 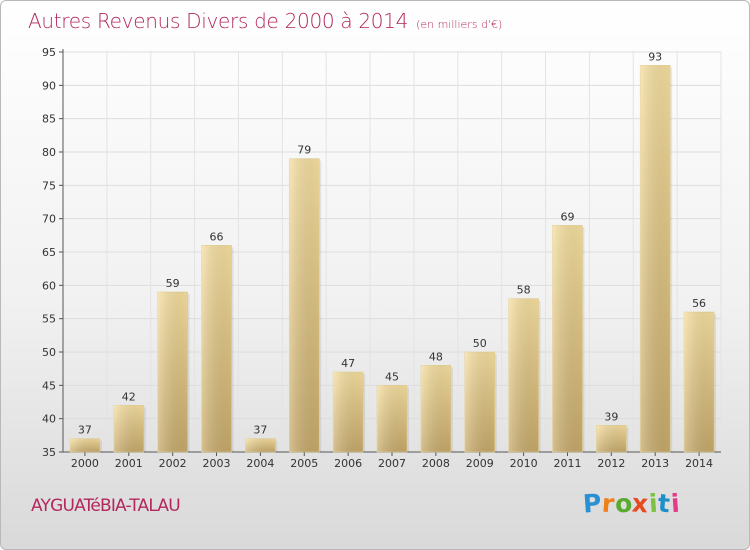 What do you see at coordinates (49, 119) in the screenshot?
I see `y-tick-label: 85` at bounding box center [49, 119].